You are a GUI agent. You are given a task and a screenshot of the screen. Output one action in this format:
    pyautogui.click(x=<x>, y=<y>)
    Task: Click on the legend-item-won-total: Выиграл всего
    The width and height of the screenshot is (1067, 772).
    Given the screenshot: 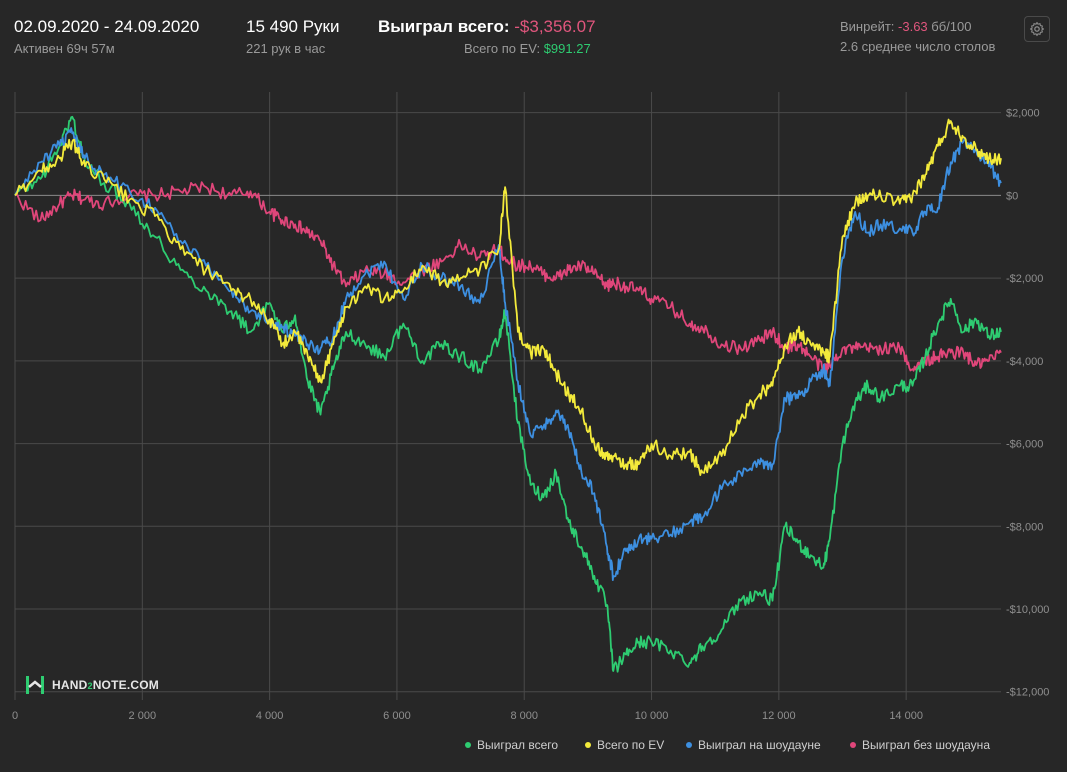 What is the action you would take?
    pyautogui.click(x=511, y=745)
    